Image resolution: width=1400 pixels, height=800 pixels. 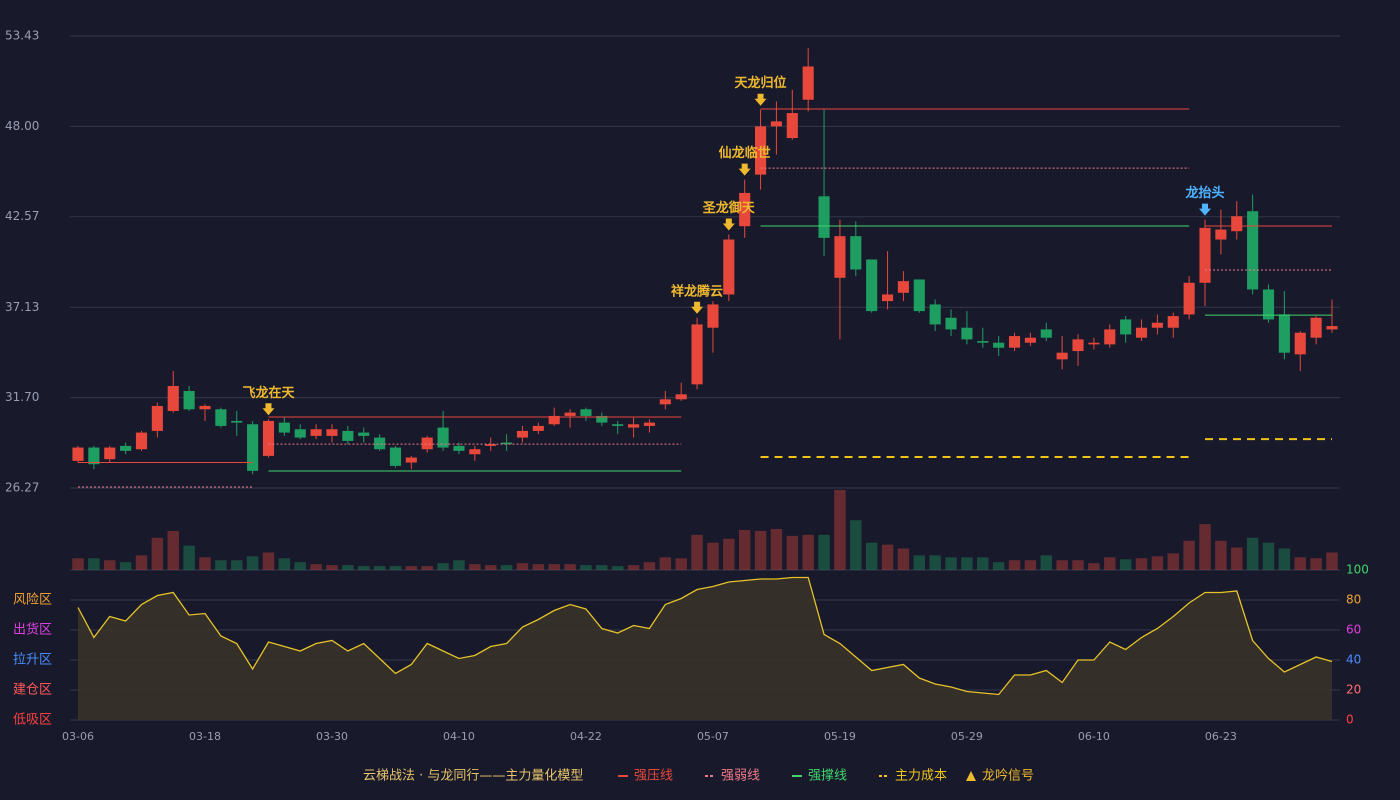 I want to click on zone-label: 低吸区, so click(x=32, y=720).